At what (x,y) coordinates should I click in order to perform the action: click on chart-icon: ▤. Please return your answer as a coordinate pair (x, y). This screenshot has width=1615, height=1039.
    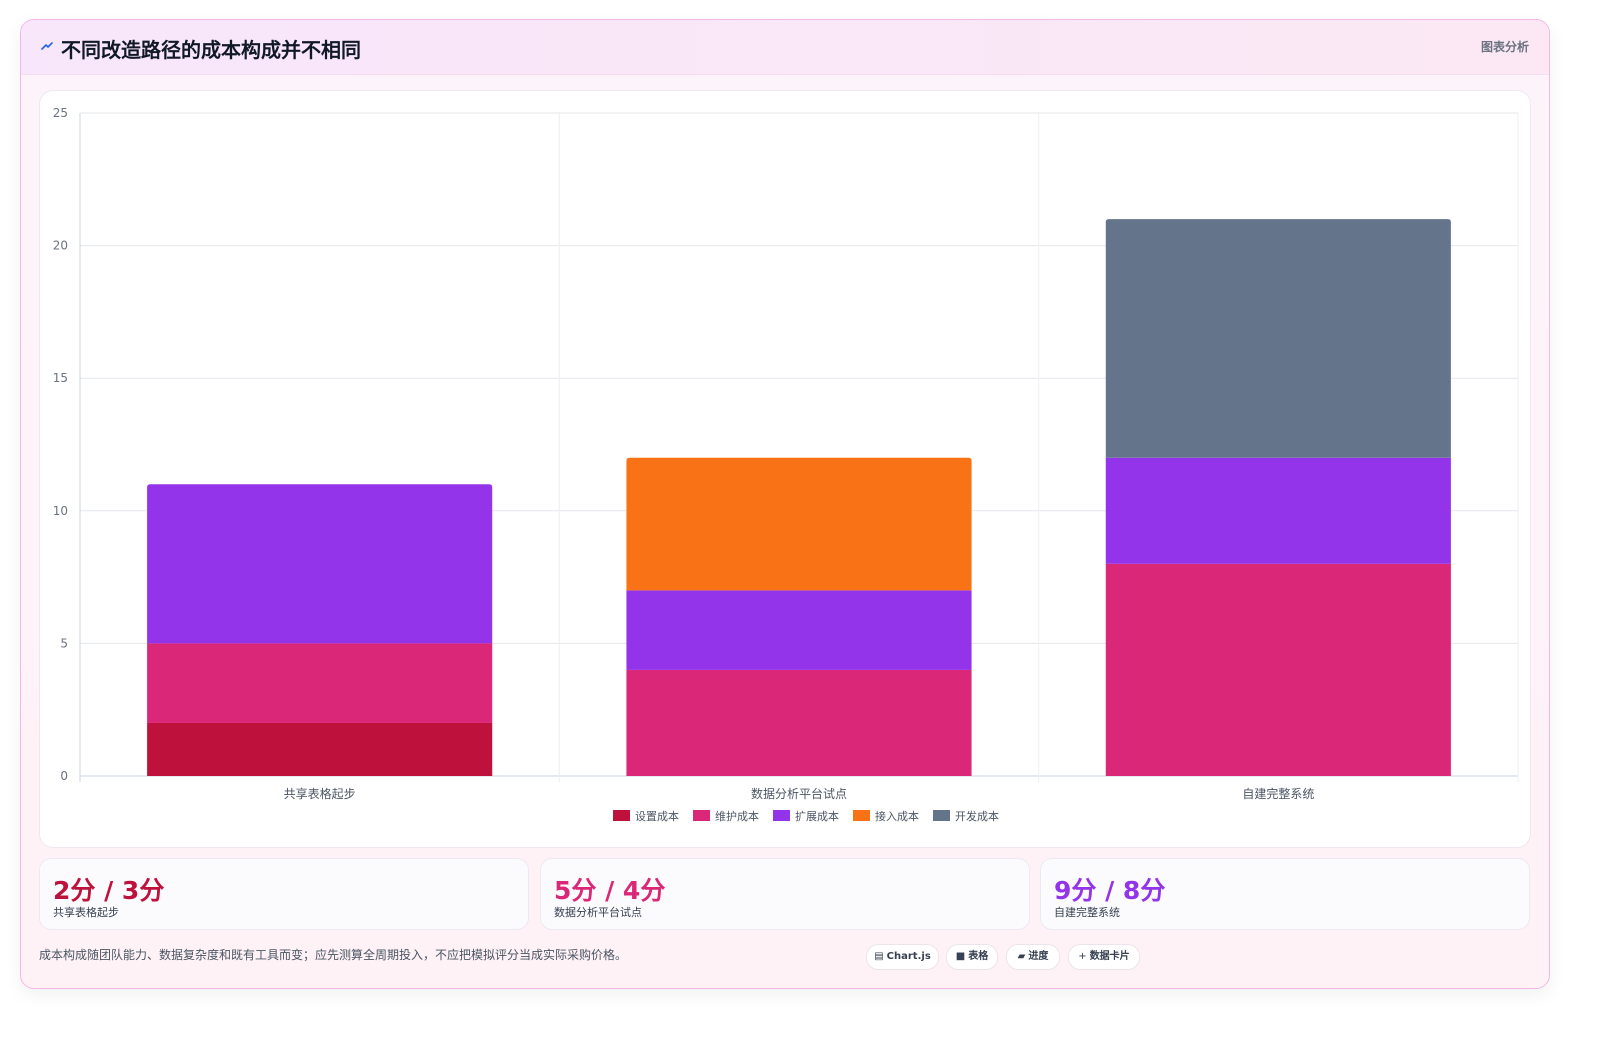
    Looking at the image, I should click on (879, 956).